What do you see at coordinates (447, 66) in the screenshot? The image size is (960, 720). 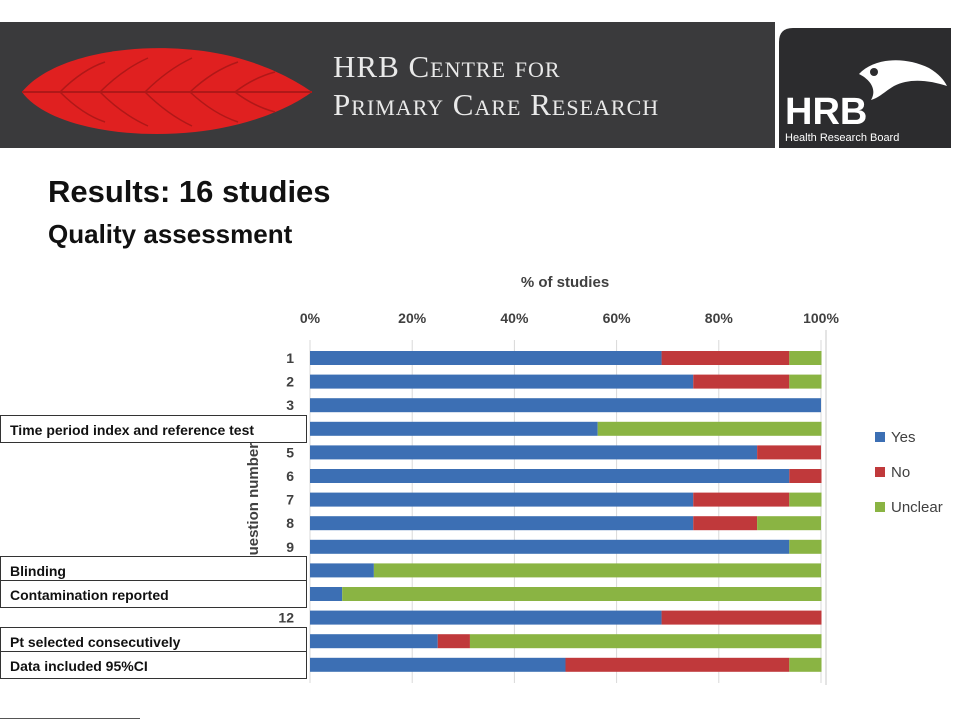 I see `header-title-line1: HRB Centre for` at bounding box center [447, 66].